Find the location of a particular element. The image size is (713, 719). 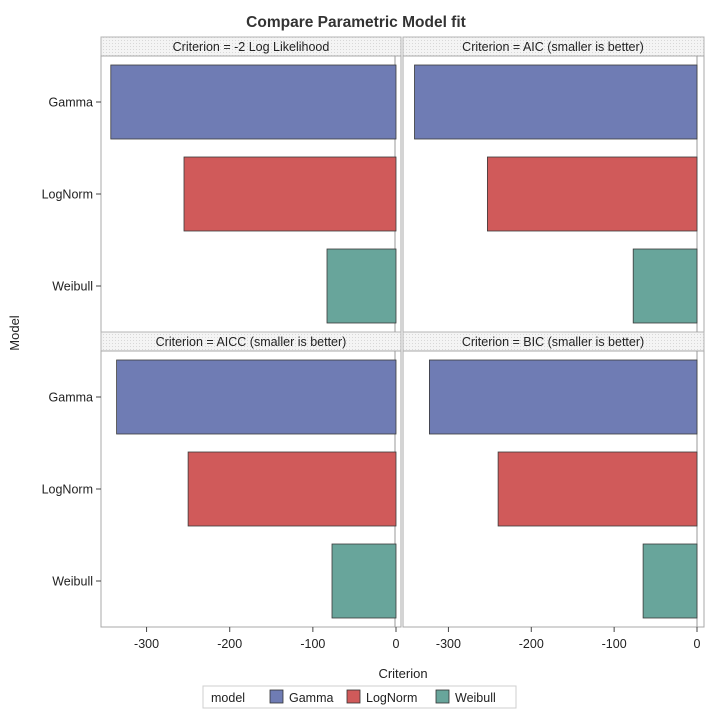

panel-header-label-aic: Criterion = AIC (smaller is better) is located at coordinates (553, 47).